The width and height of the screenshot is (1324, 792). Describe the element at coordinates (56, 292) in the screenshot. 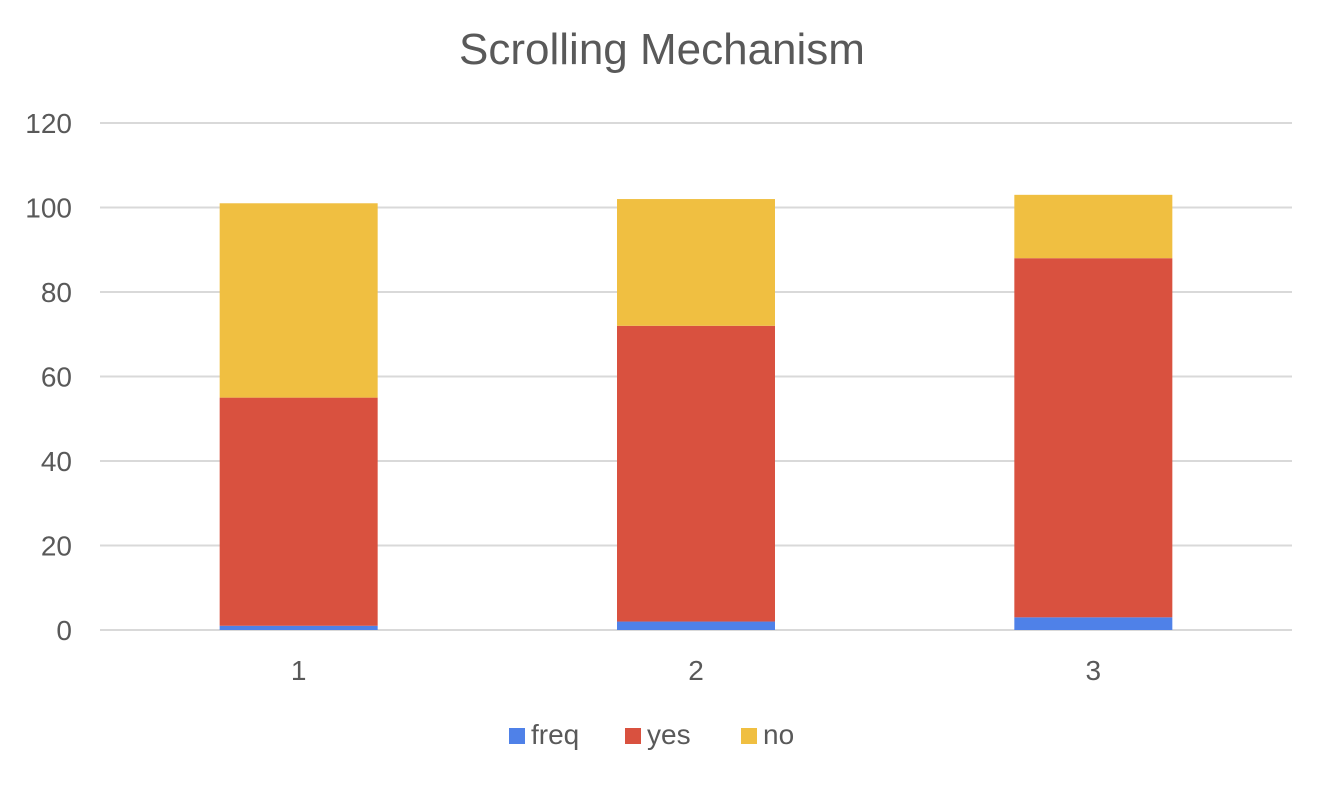

I see `y-tick-label: 80` at that location.